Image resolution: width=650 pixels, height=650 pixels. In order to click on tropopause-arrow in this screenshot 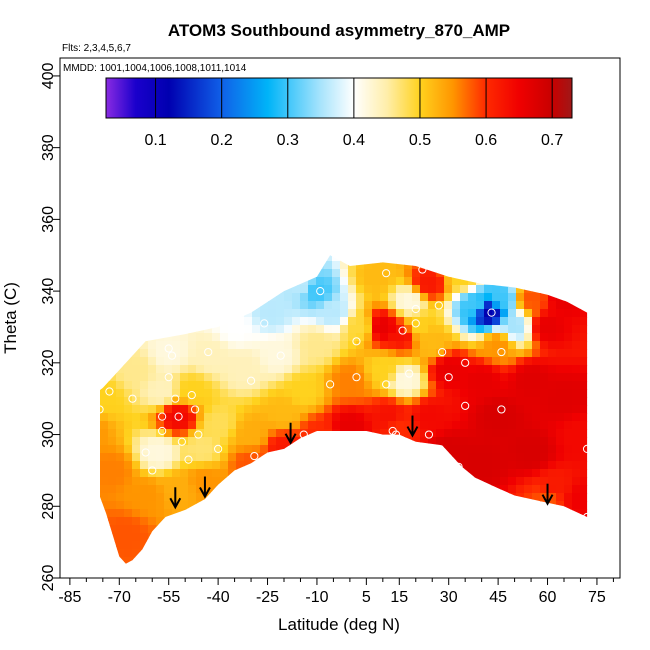, I will do `click(205, 487)`.